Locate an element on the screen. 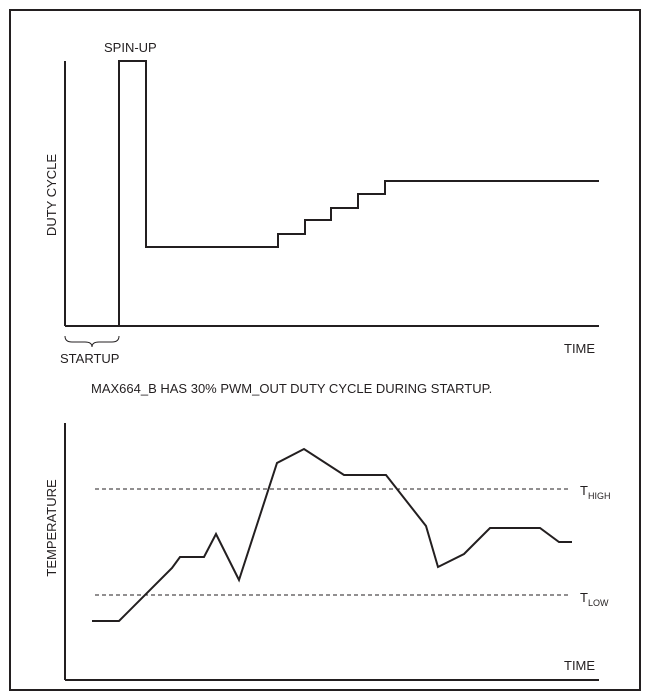 Image resolution: width=654 pixels, height=700 pixels. t-low-label: T LOW is located at coordinates (594, 599).